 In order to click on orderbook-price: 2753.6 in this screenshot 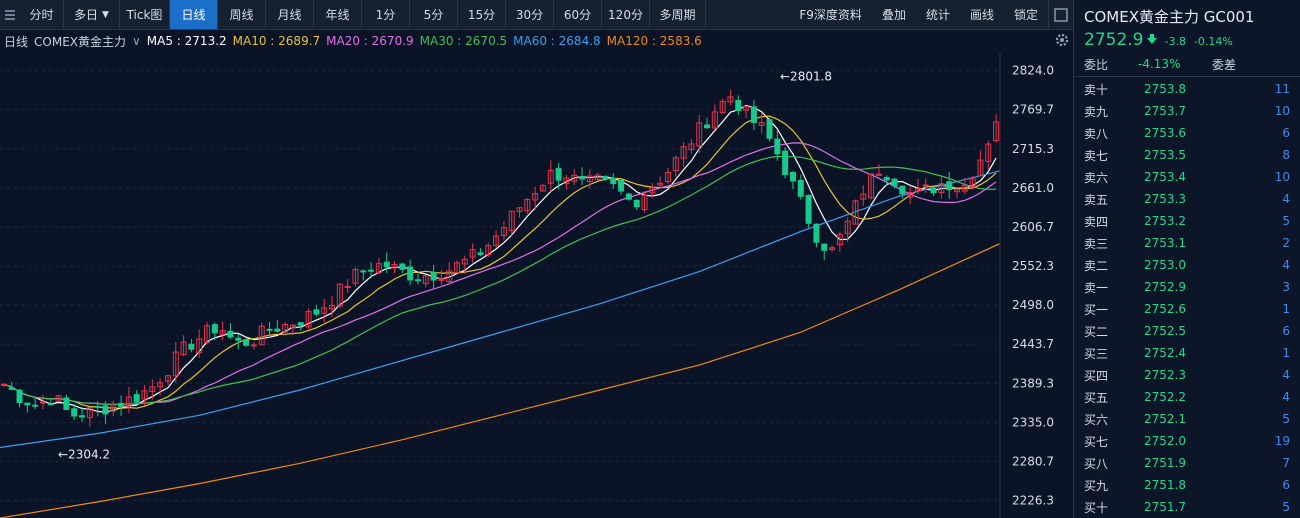, I will do `click(1165, 133)`.